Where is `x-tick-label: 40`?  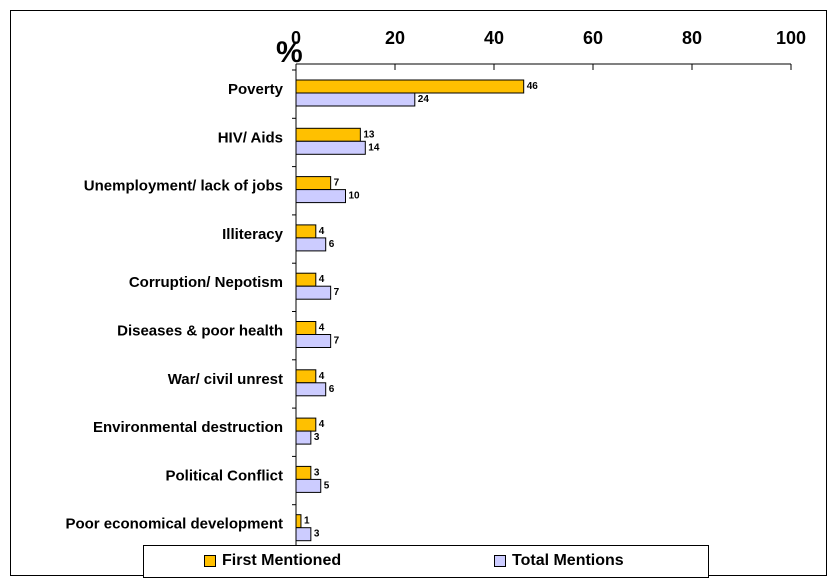
x-tick-label: 40 is located at coordinates (494, 38).